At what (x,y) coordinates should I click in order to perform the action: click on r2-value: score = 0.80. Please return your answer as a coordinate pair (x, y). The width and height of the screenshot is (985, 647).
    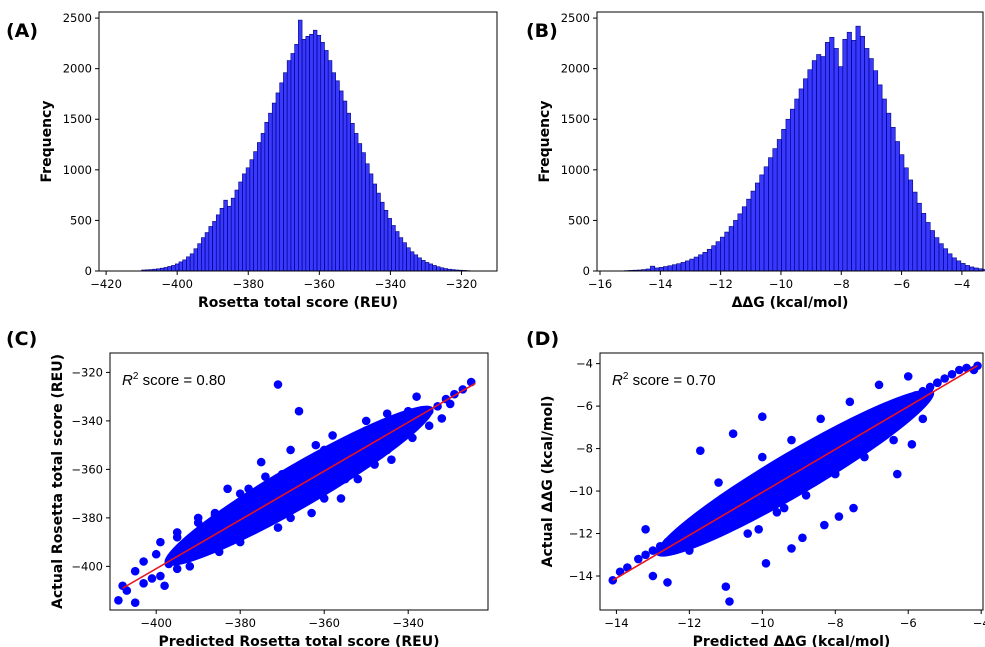
    Looking at the image, I should click on (181, 380).